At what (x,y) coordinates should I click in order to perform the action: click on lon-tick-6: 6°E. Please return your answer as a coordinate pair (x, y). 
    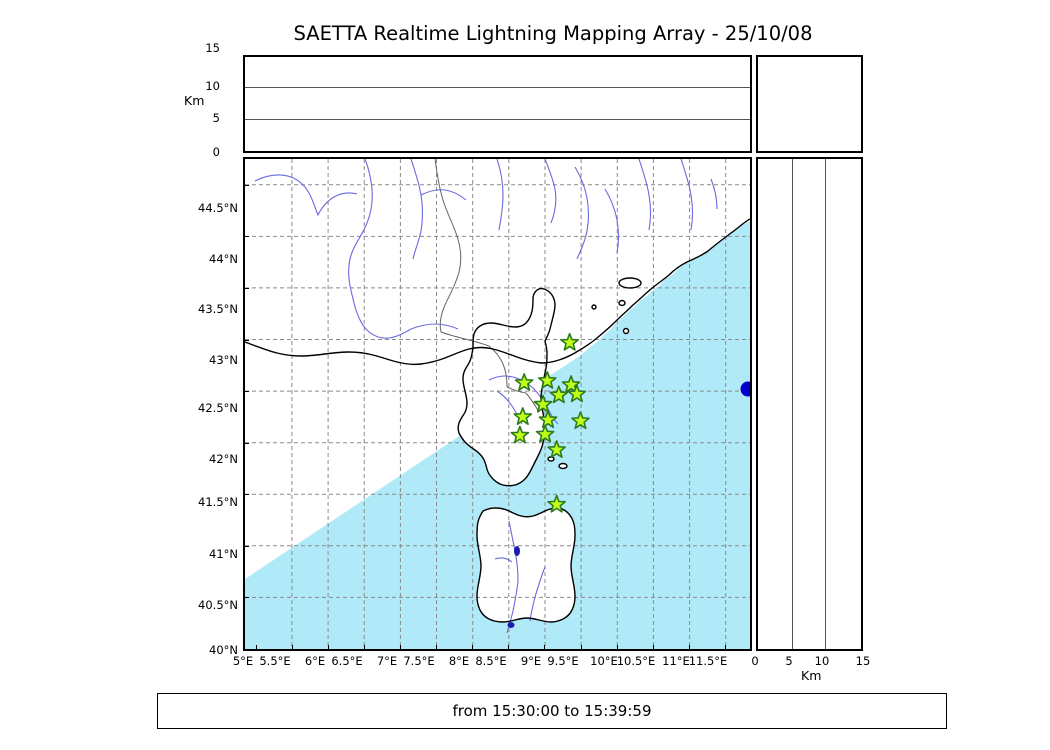
    Looking at the image, I should click on (315, 661).